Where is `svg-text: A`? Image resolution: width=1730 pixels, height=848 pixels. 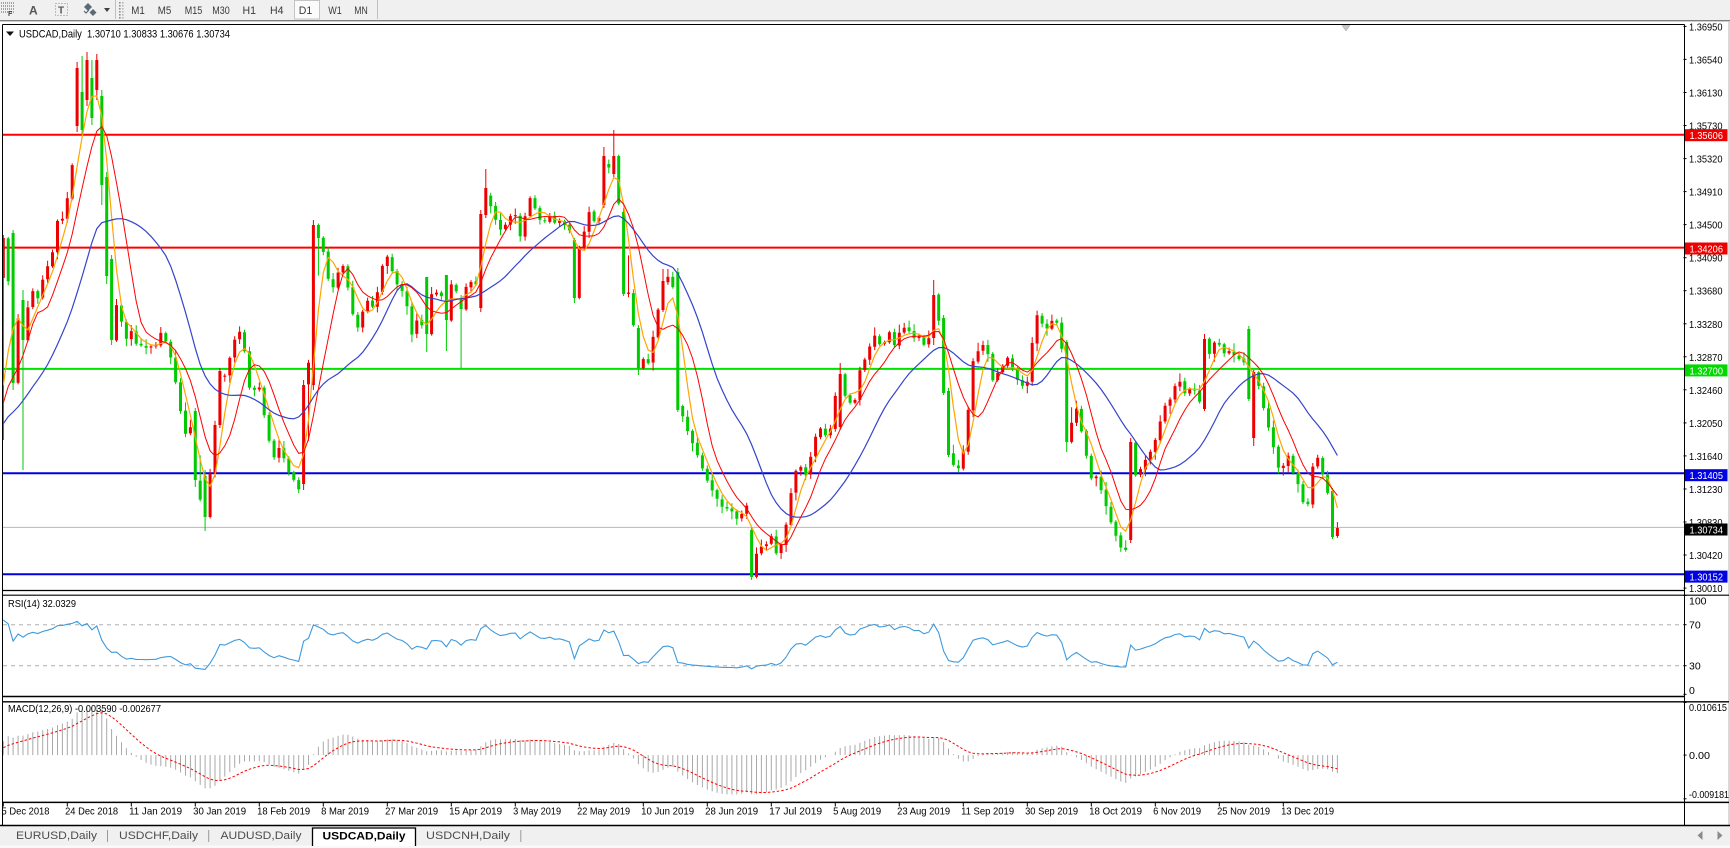 svg-text: A is located at coordinates (33, 11).